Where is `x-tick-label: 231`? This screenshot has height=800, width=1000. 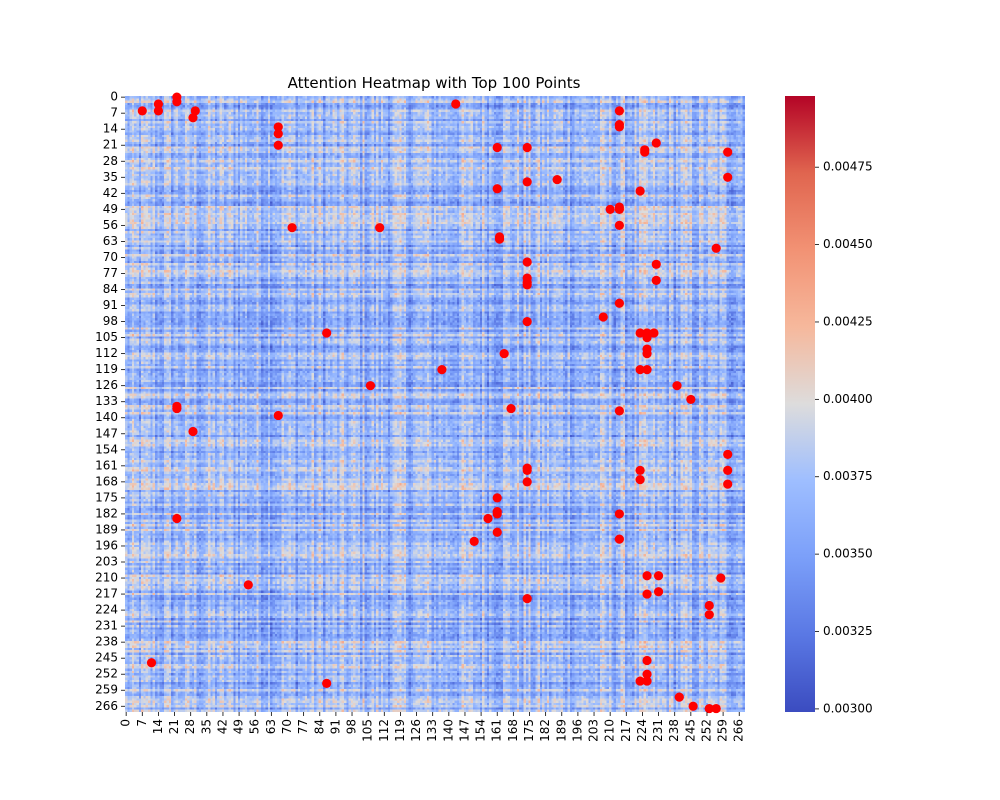
x-tick-label: 231 is located at coordinates (658, 730).